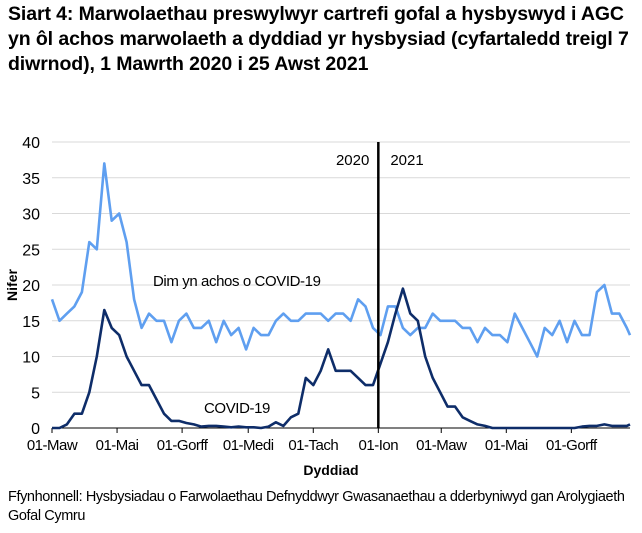  What do you see at coordinates (248, 445) in the screenshot?
I see `x-tick-label: 01-Medi` at bounding box center [248, 445].